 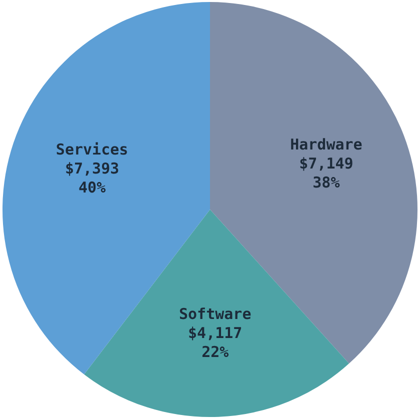 What do you see at coordinates (92, 149) in the screenshot?
I see `slice-label: Services` at bounding box center [92, 149].